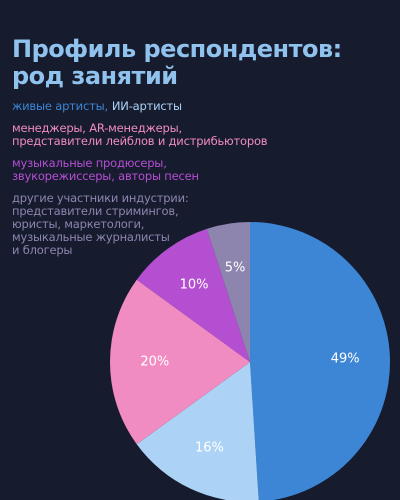  I want to click on chart-title: Профиль респондентов: род занятий, so click(177, 62).